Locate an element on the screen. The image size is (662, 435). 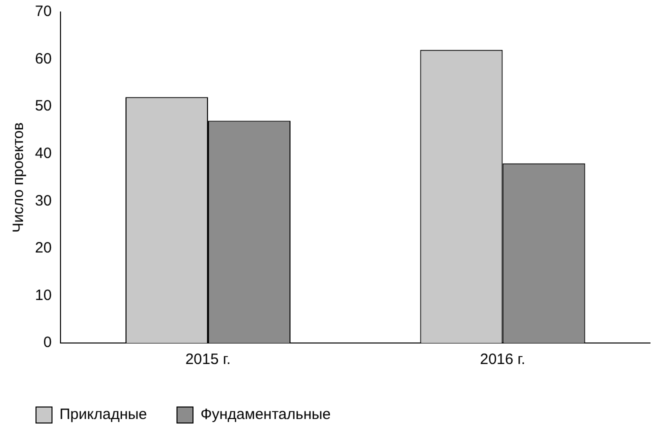
y-tick-label: 40 is located at coordinates (43, 153).